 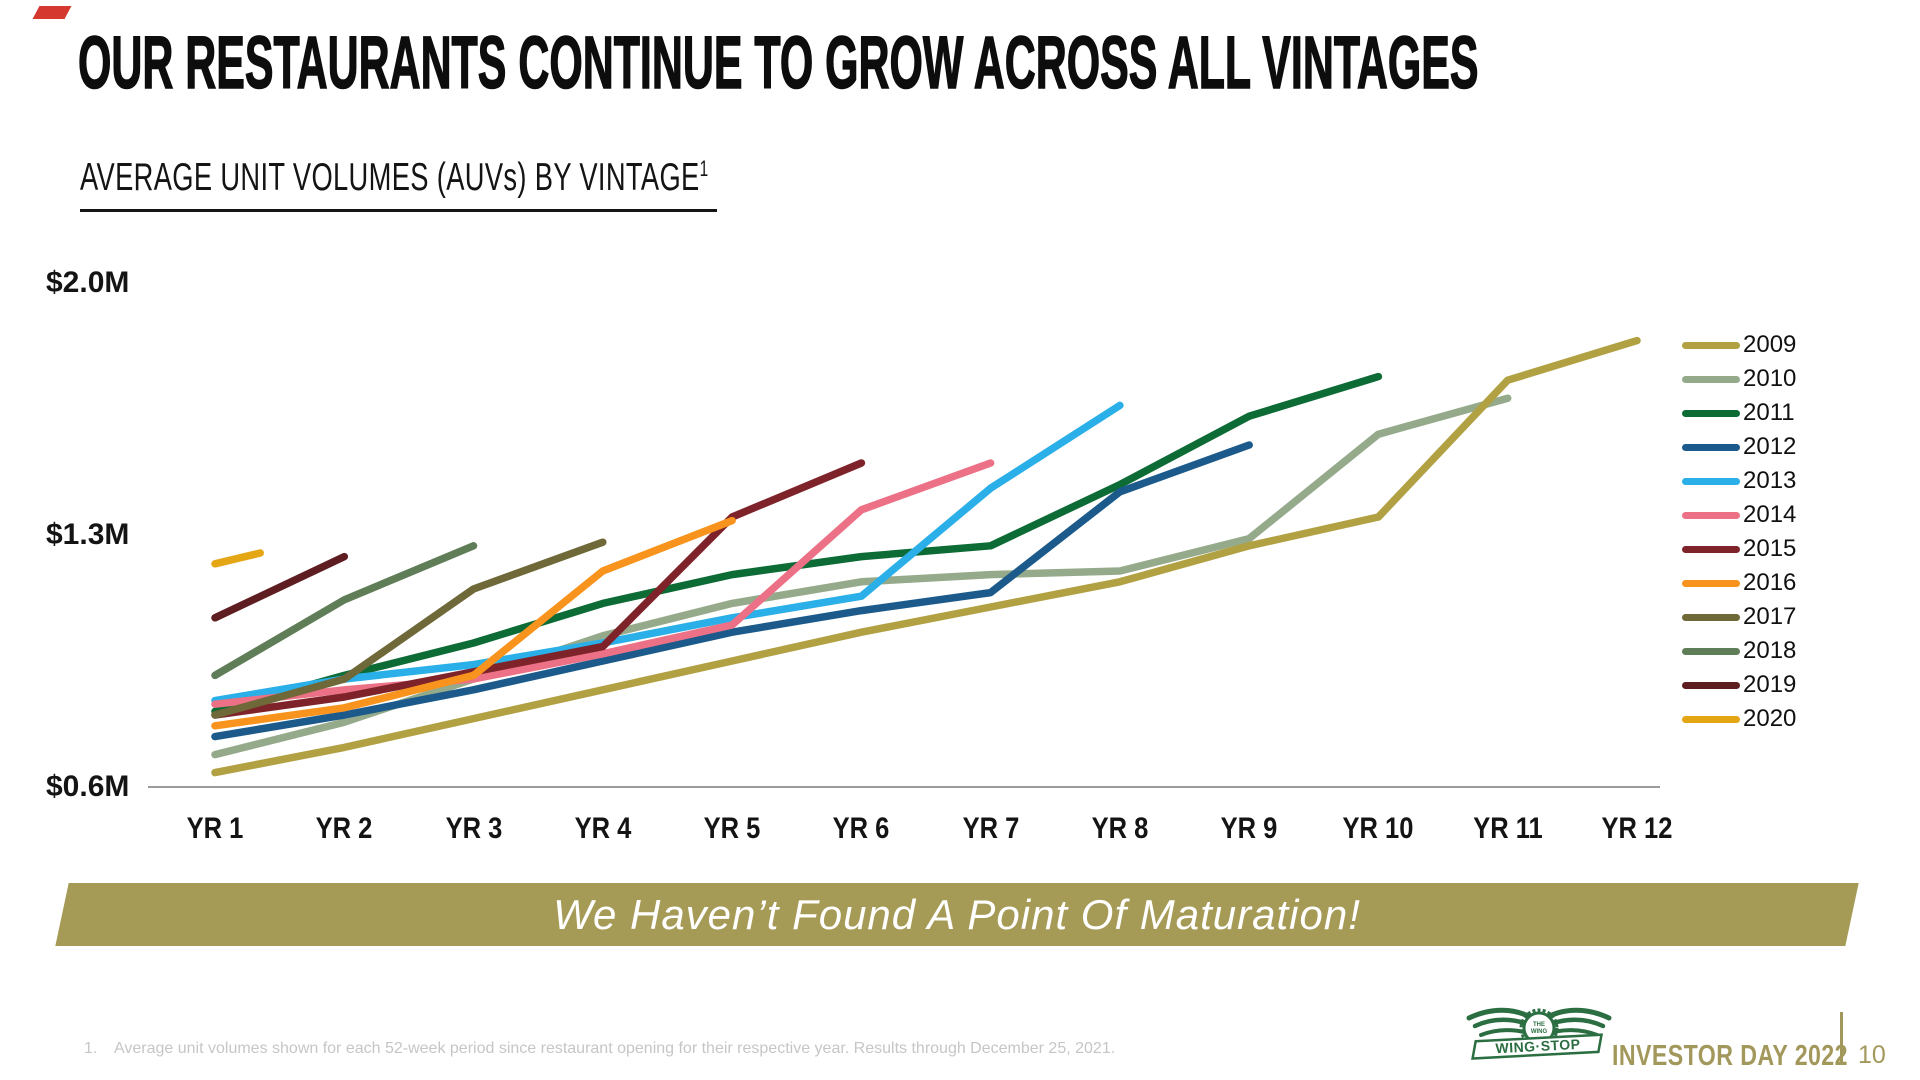 I want to click on page-number: 10, so click(x=1872, y=1055).